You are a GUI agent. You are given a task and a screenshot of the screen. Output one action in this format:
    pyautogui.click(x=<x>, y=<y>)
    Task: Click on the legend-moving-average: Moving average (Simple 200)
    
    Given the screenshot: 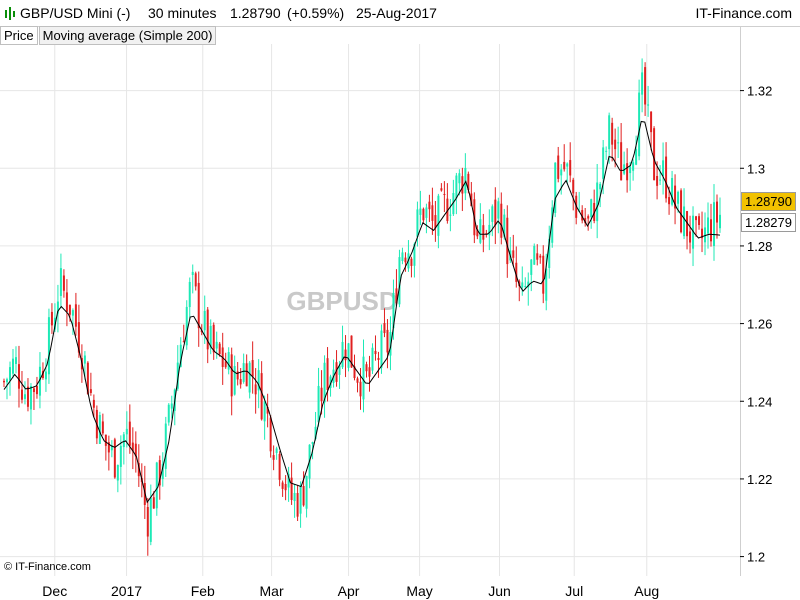 What is the action you would take?
    pyautogui.click(x=127, y=35)
    